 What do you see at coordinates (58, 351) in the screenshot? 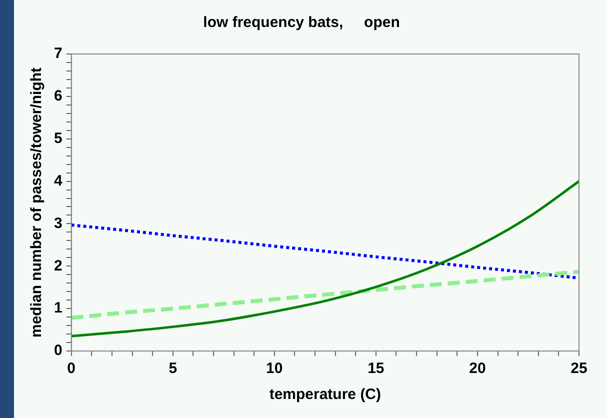
I see `y-tick-label: 0` at bounding box center [58, 351].